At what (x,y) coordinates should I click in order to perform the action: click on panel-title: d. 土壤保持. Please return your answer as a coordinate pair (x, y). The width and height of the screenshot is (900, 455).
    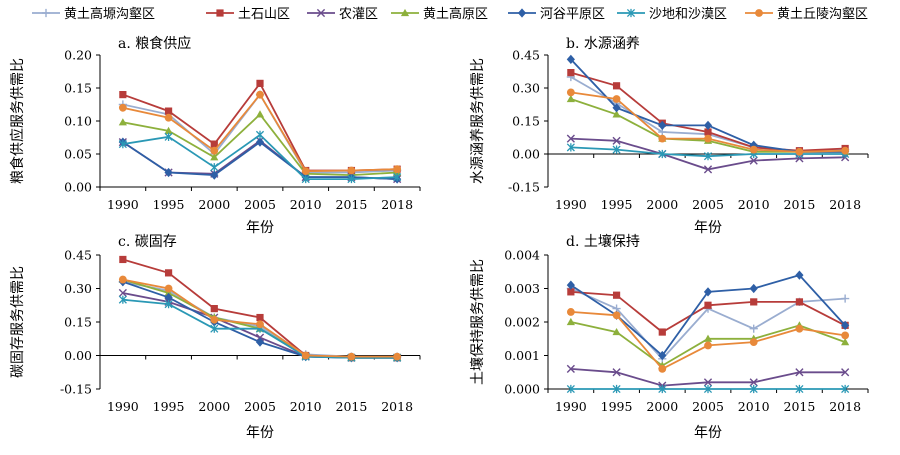
    Looking at the image, I should click on (603, 241).